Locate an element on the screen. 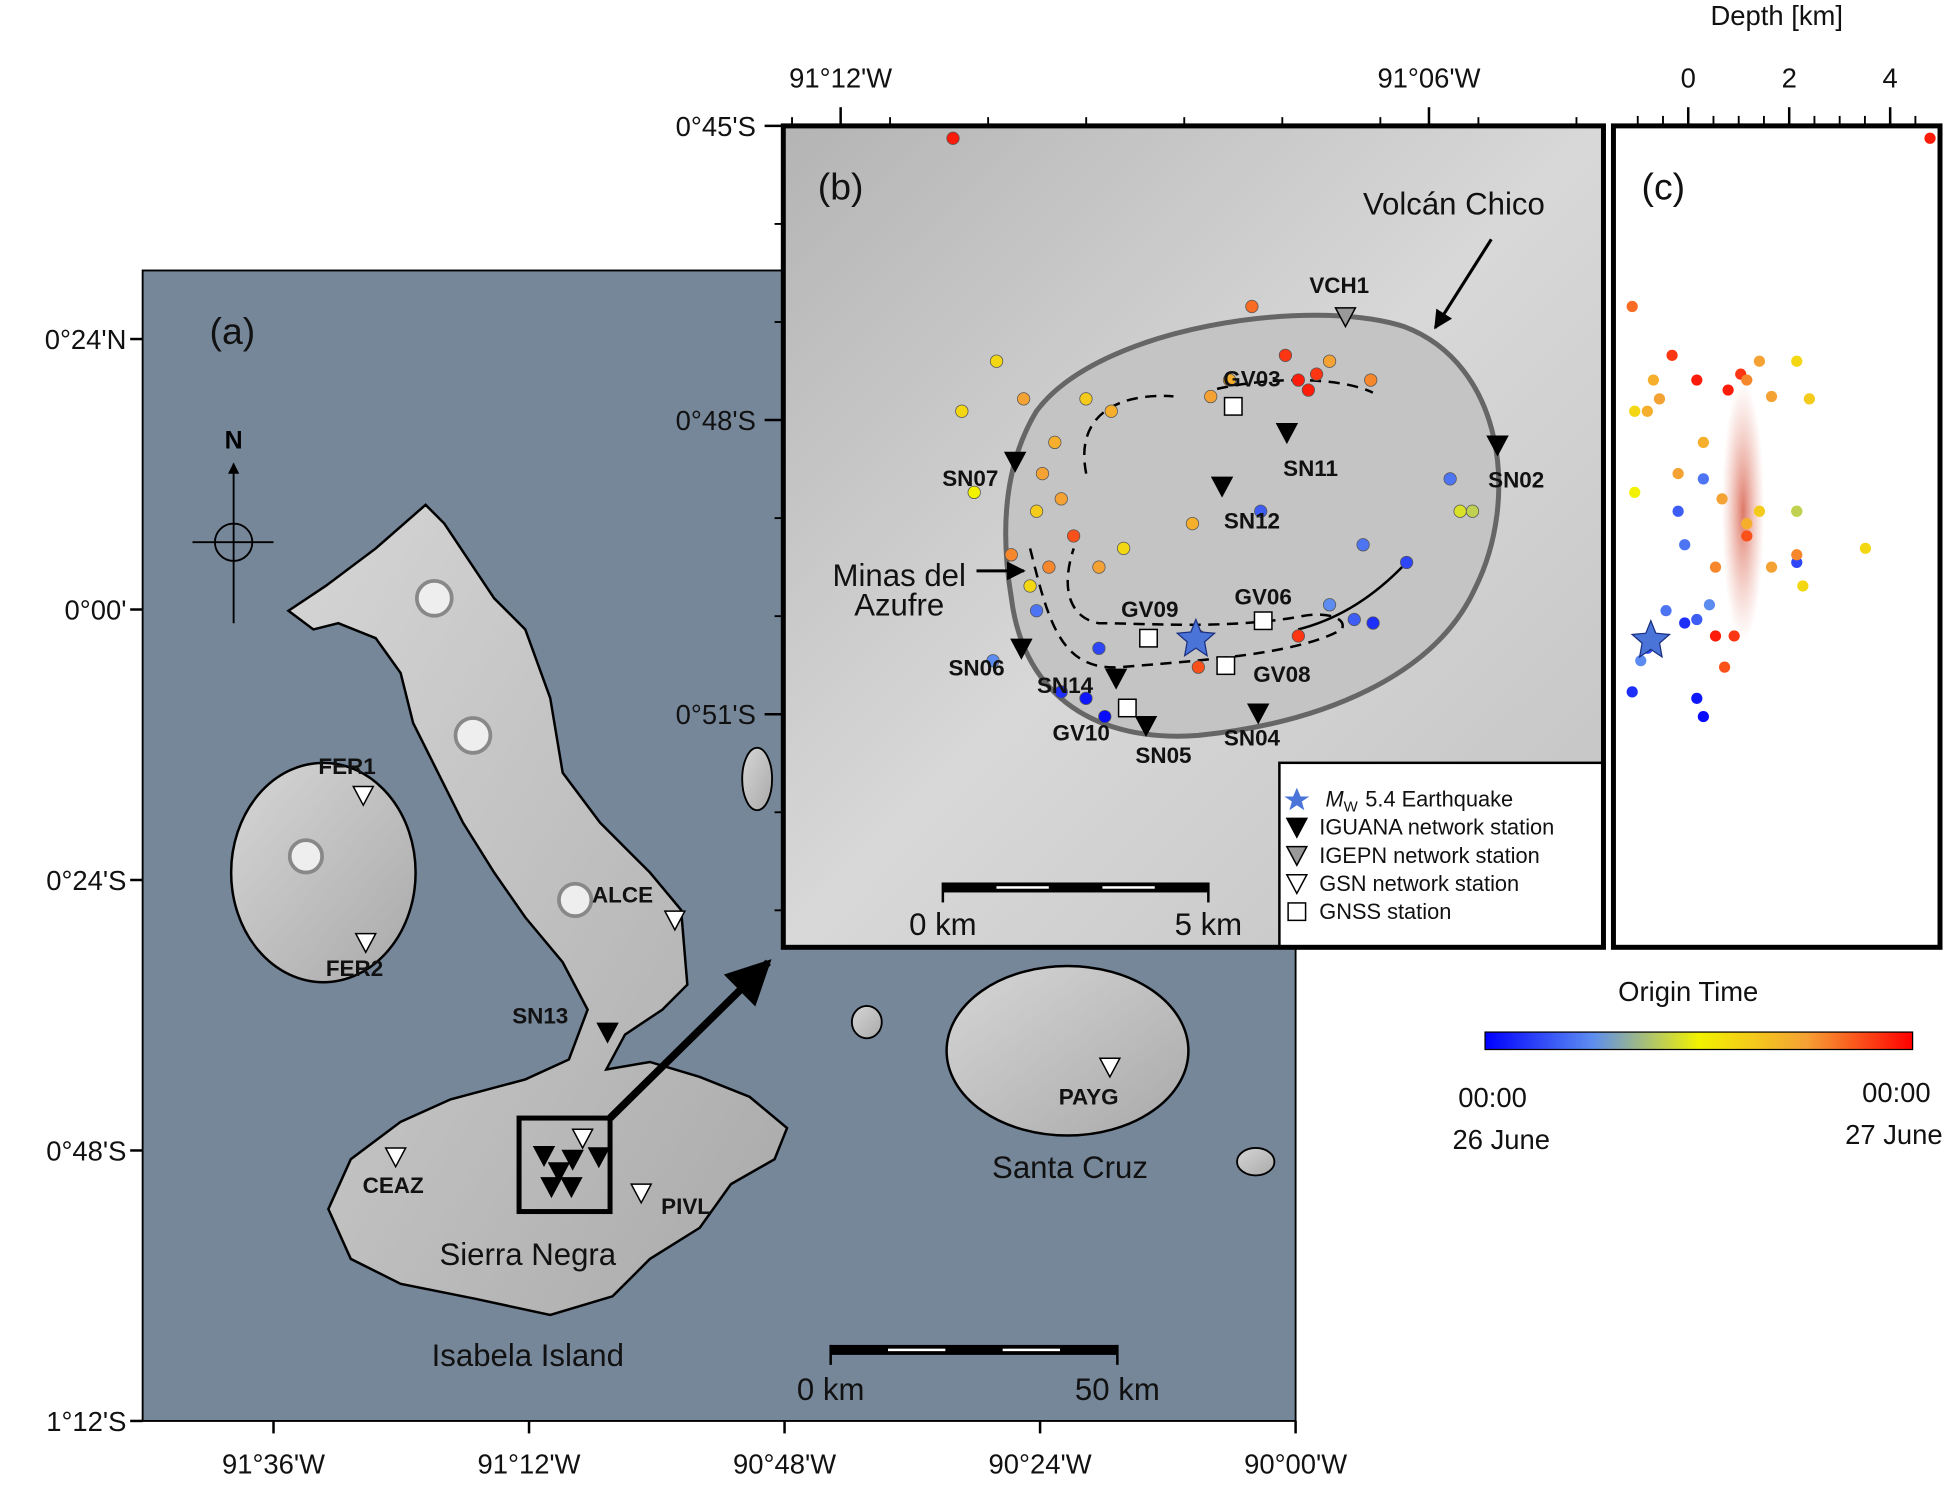  x-tick-label: 2 is located at coordinates (1789, 77).